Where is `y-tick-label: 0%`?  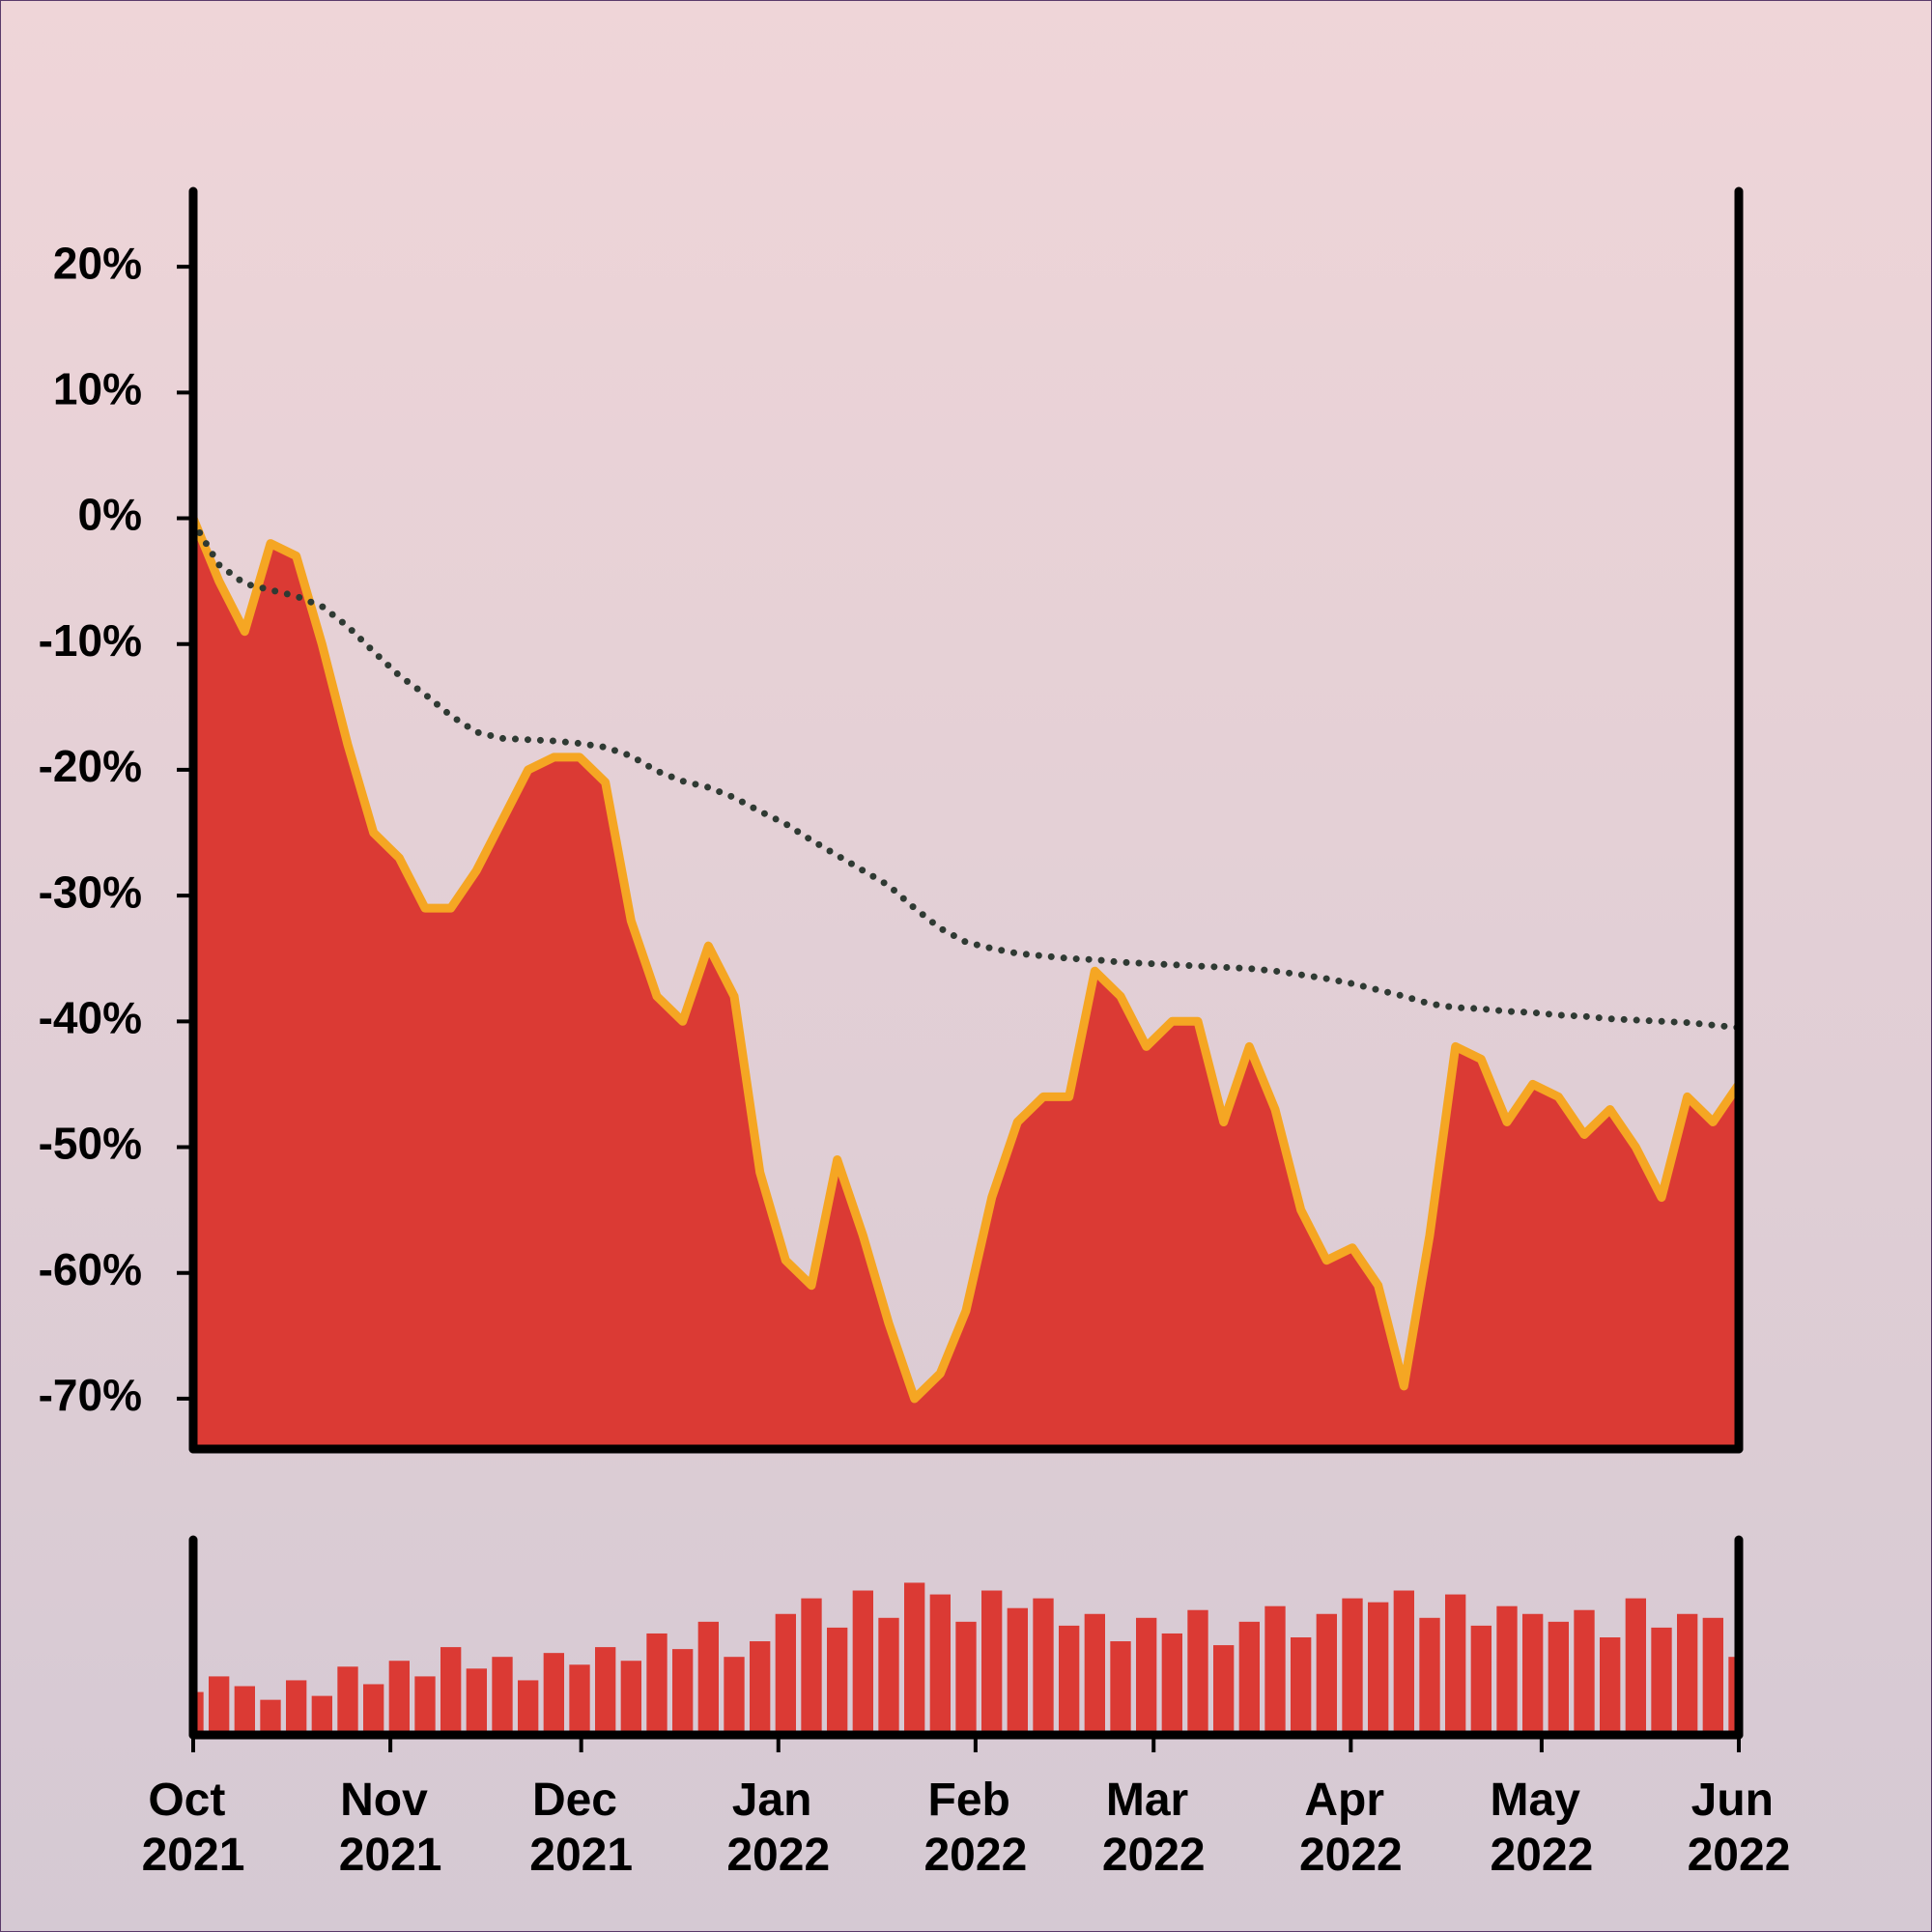
y-tick-label: 0% is located at coordinates (110, 515).